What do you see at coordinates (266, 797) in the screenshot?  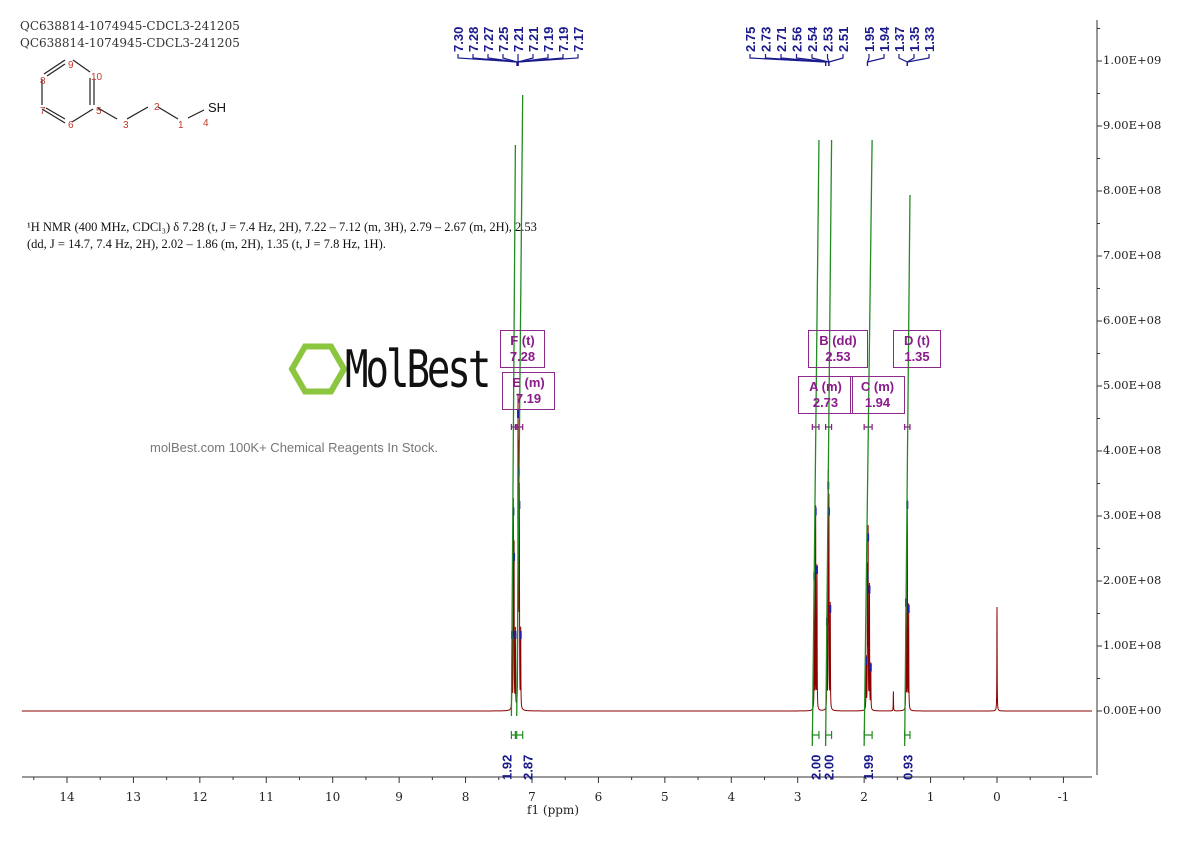 I see `x-tick-label: 11` at bounding box center [266, 797].